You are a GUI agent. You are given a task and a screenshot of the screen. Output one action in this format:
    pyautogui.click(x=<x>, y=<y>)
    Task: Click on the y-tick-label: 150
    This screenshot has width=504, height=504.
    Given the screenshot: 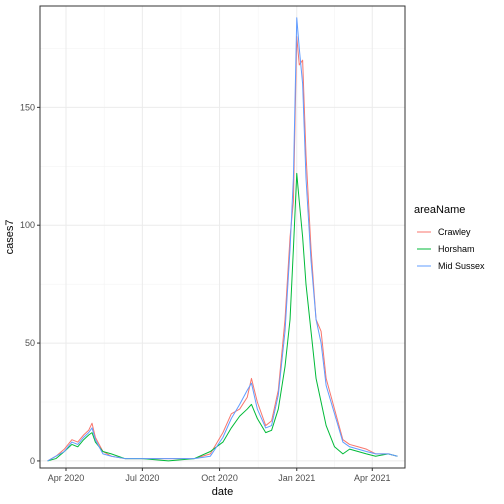 What is the action you would take?
    pyautogui.click(x=27, y=107)
    